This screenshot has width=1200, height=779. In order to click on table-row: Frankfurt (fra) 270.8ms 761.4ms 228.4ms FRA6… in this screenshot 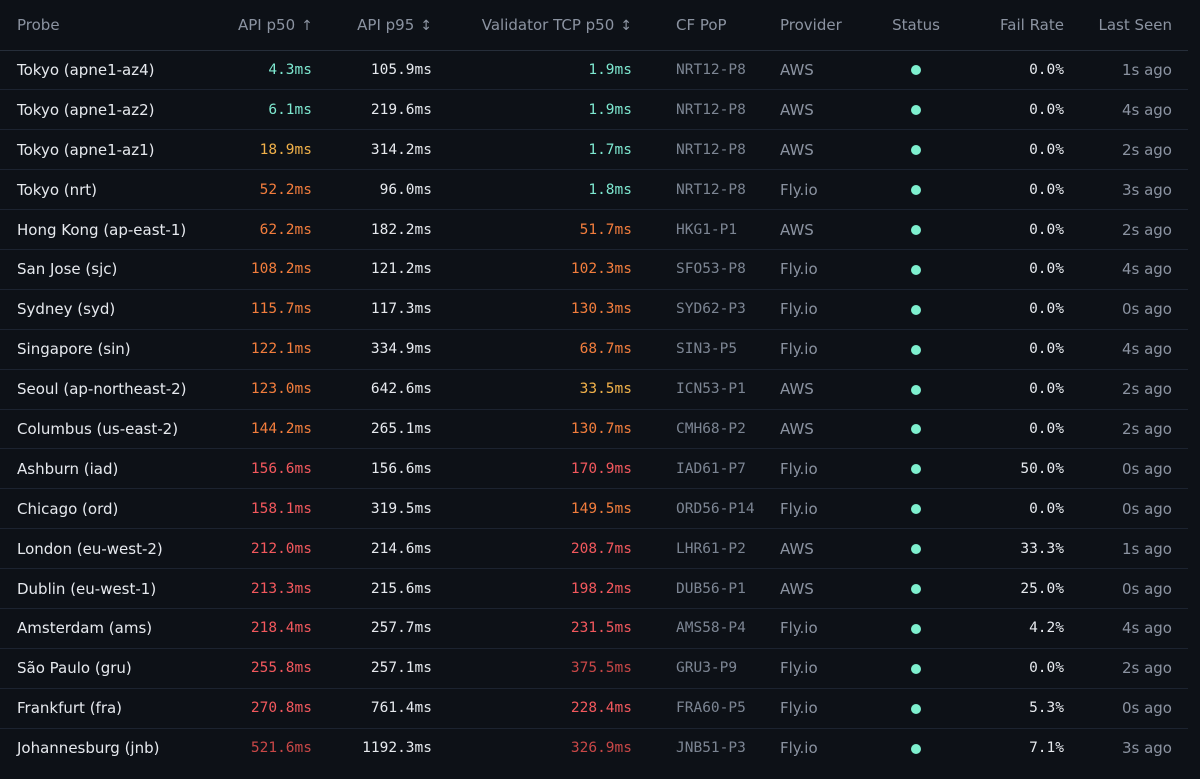, I will do `click(594, 708)`.